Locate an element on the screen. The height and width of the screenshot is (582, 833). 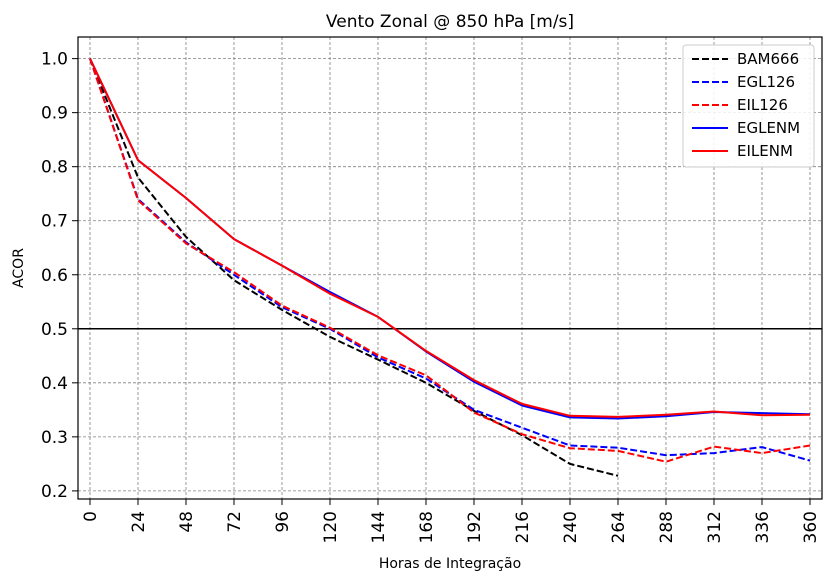
x-tick-label: 72 is located at coordinates (235, 522).